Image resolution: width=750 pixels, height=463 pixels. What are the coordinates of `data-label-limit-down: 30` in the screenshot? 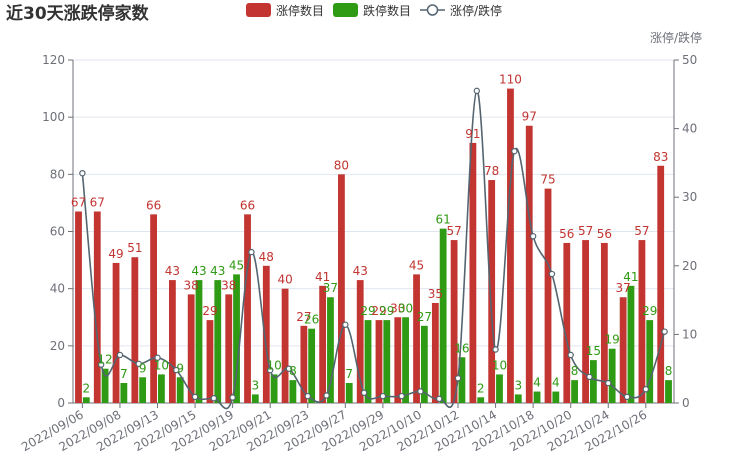 It's located at (405, 308).